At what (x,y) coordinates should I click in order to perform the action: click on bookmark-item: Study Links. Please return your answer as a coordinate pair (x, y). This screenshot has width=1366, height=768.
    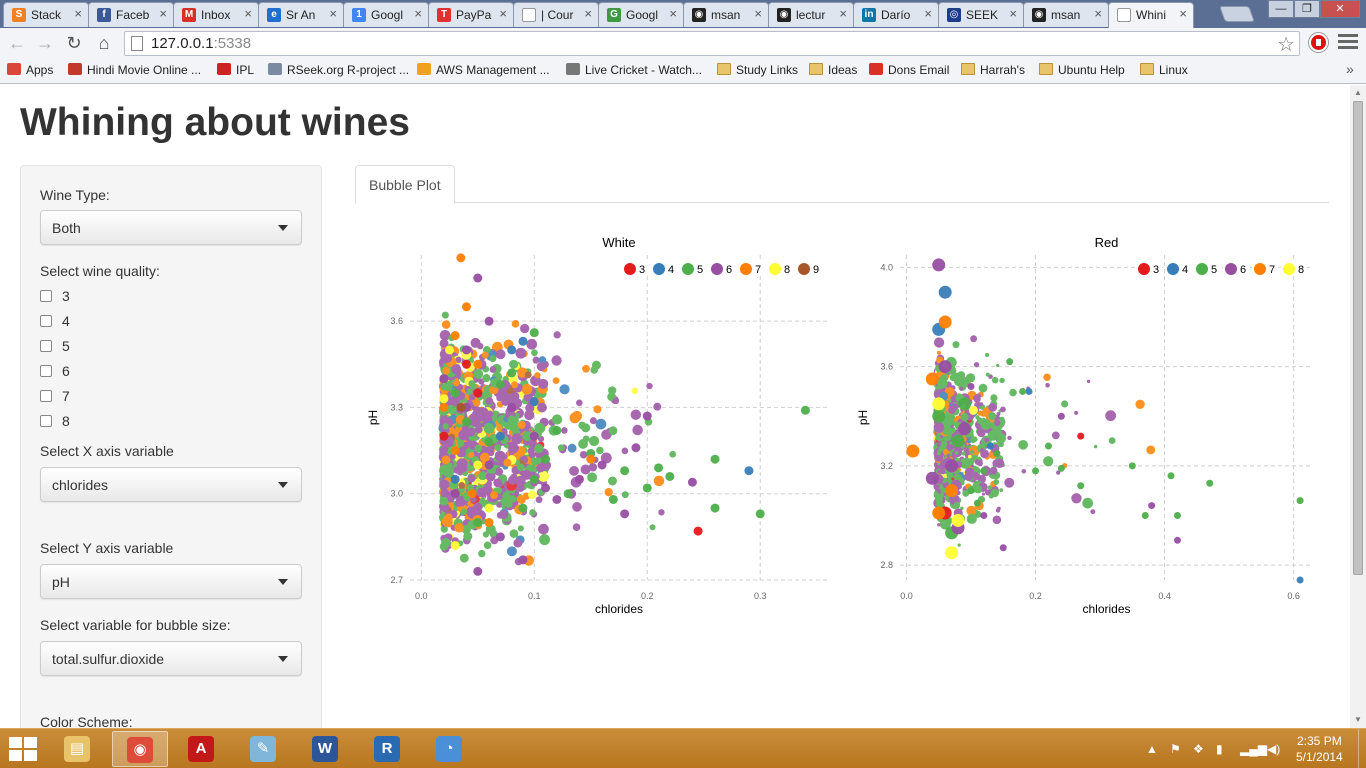
    Looking at the image, I should click on (757, 70).